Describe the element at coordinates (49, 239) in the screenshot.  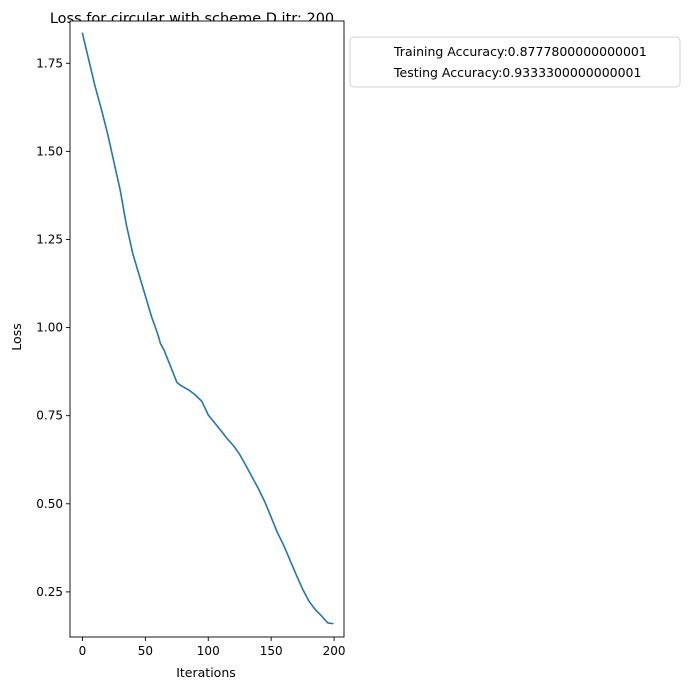
I see `y-tick-label: 1.25` at that location.